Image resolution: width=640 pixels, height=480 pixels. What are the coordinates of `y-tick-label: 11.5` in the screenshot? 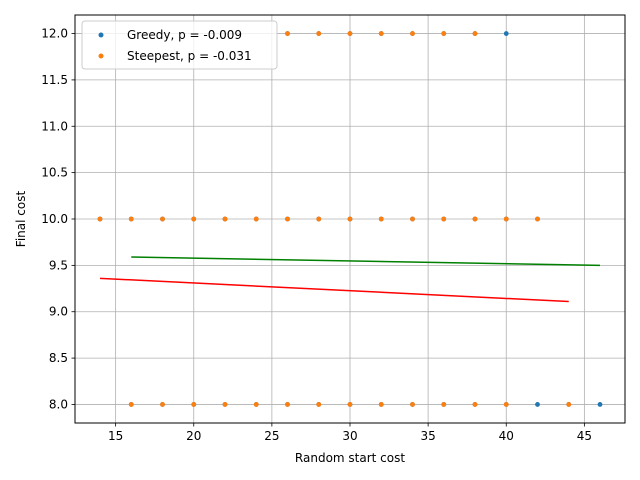 It's located at (54, 80).